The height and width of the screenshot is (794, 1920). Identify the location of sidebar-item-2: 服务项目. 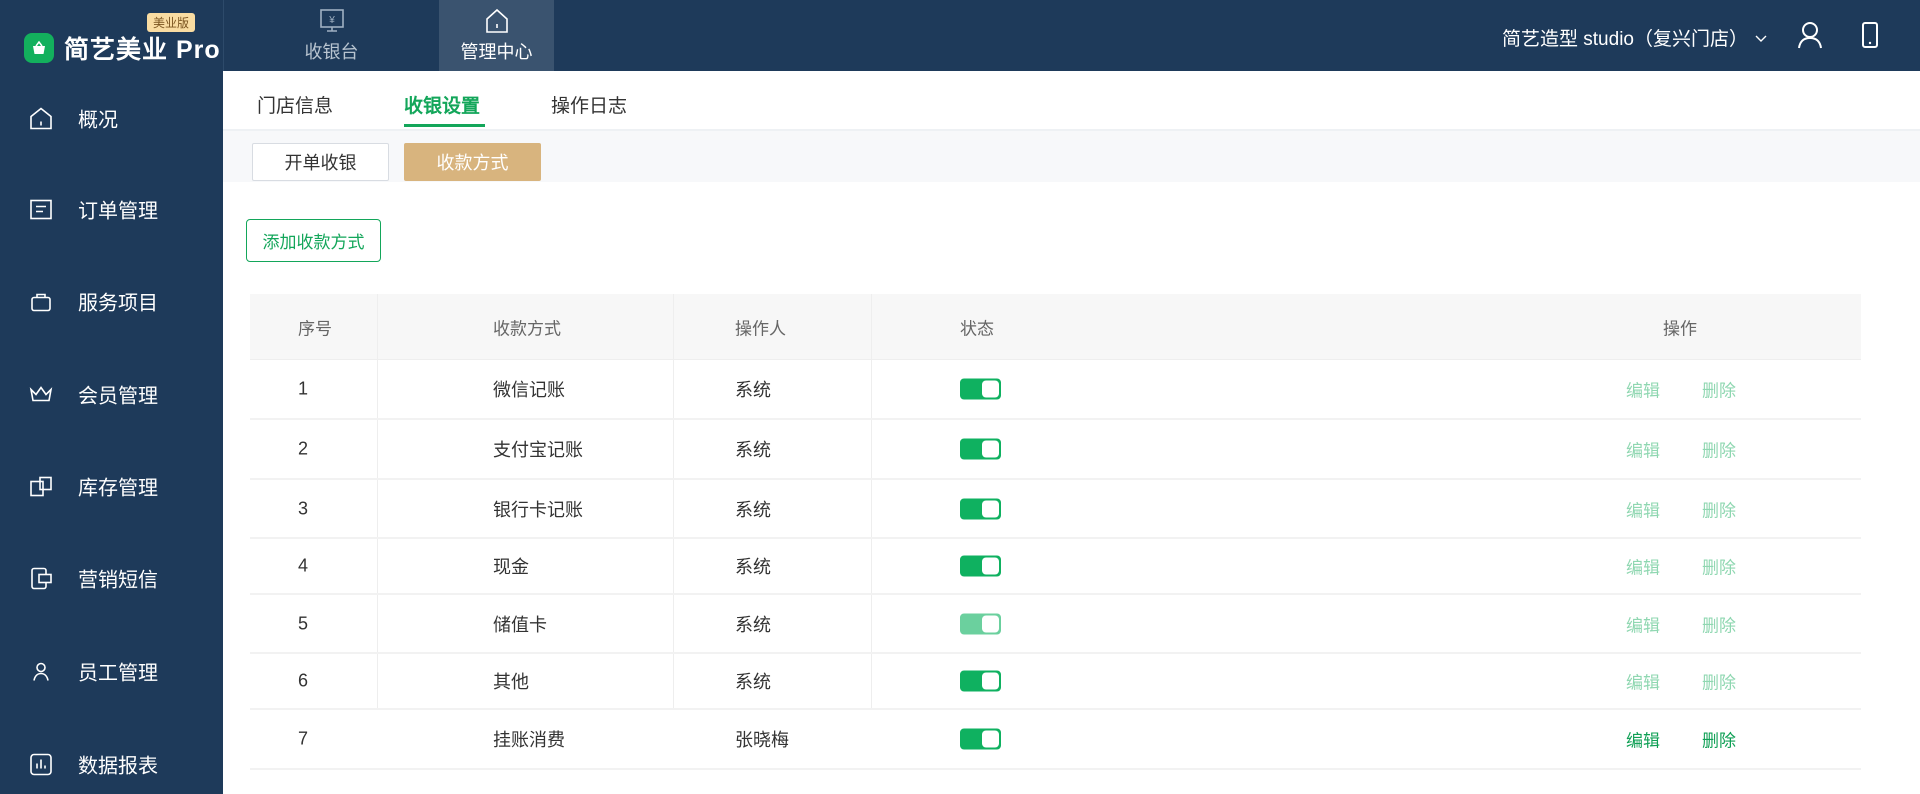
(93, 301).